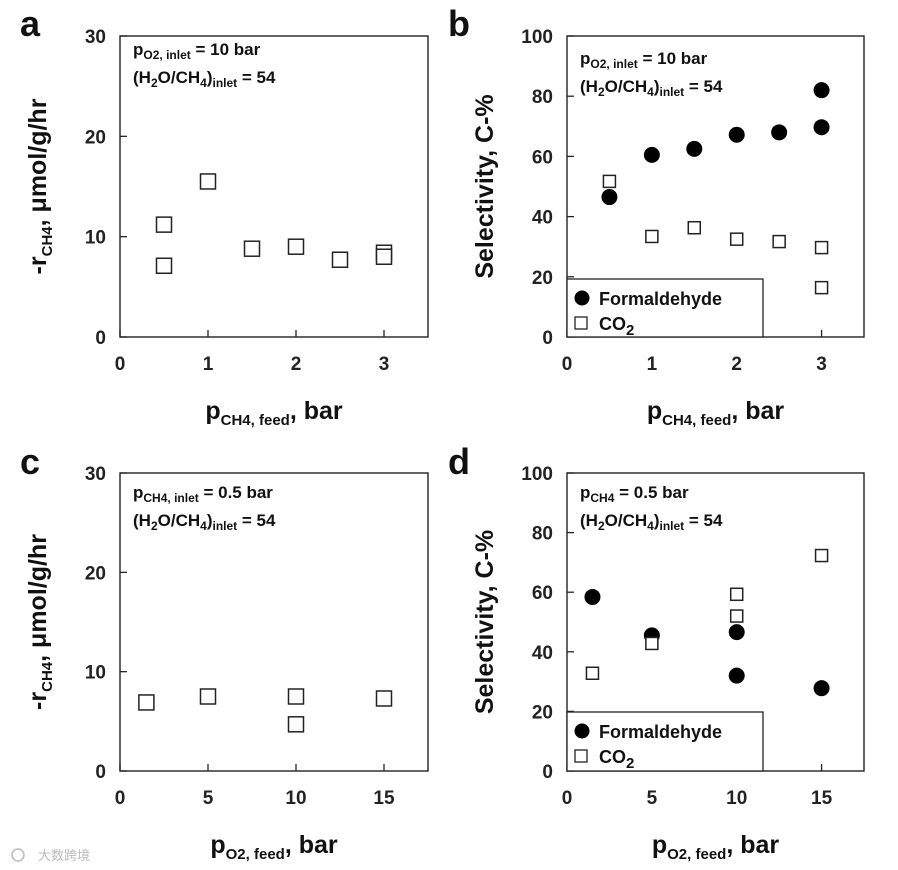 This screenshot has width=898, height=870. What do you see at coordinates (30, 461) in the screenshot?
I see `panel-label: c` at bounding box center [30, 461].